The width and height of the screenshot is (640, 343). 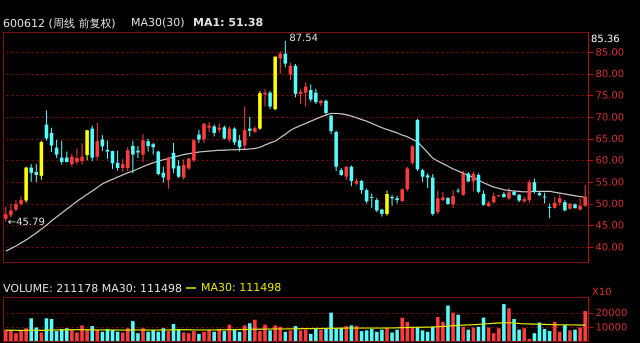 I want to click on annotation: 87.54, so click(x=303, y=38).